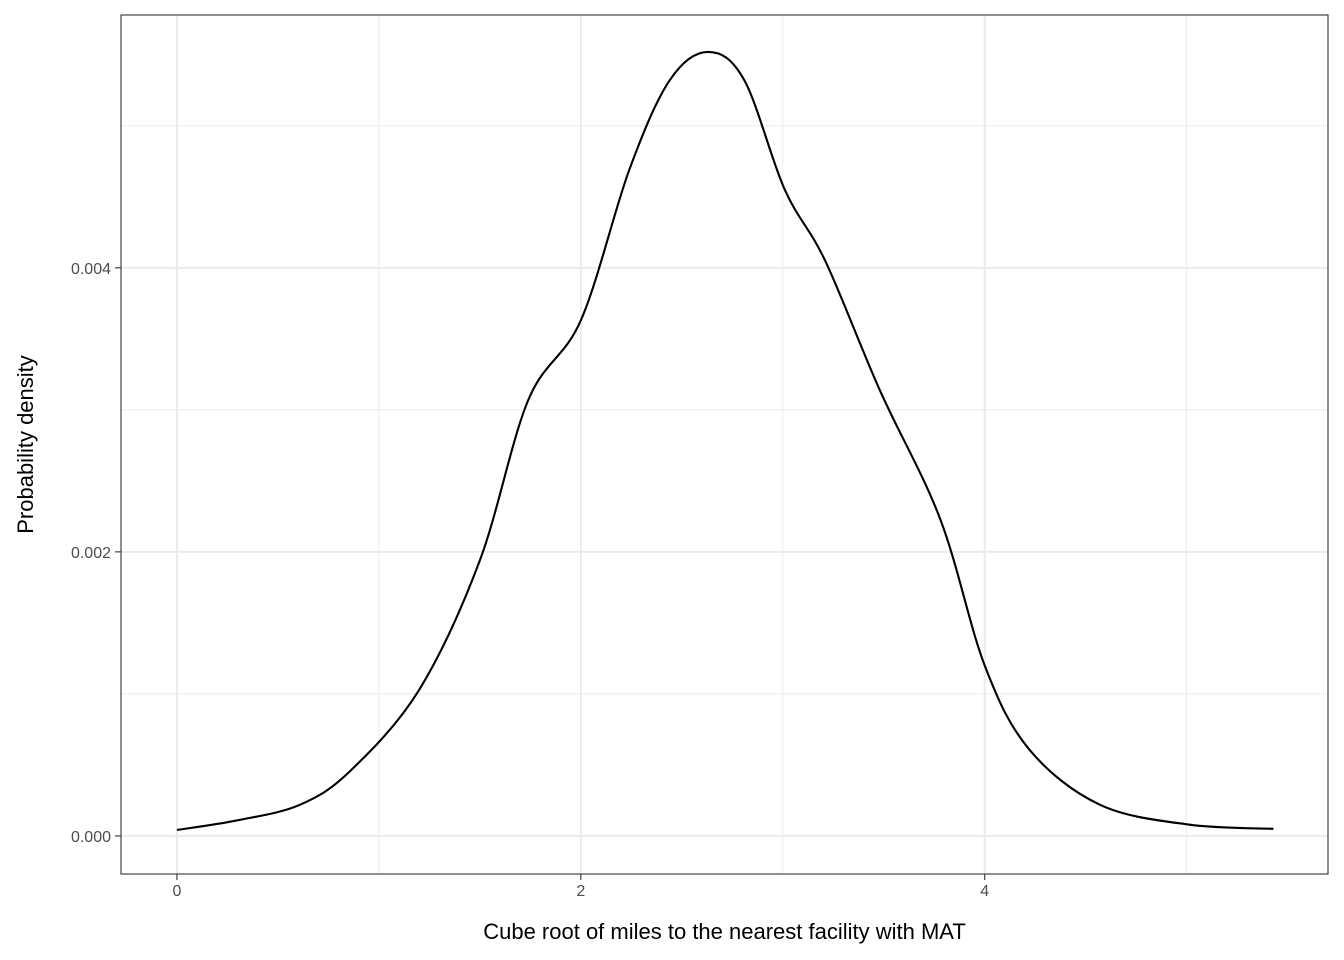  I want to click on y-axis: 0.000 0.002 0.004, so click(96, 553).